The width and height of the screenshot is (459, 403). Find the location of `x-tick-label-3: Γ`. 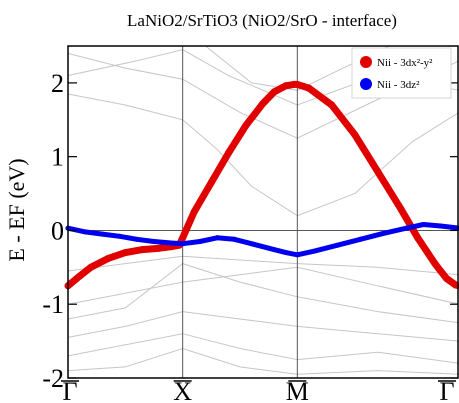

x-tick-label-3: Γ is located at coordinates (446, 390).